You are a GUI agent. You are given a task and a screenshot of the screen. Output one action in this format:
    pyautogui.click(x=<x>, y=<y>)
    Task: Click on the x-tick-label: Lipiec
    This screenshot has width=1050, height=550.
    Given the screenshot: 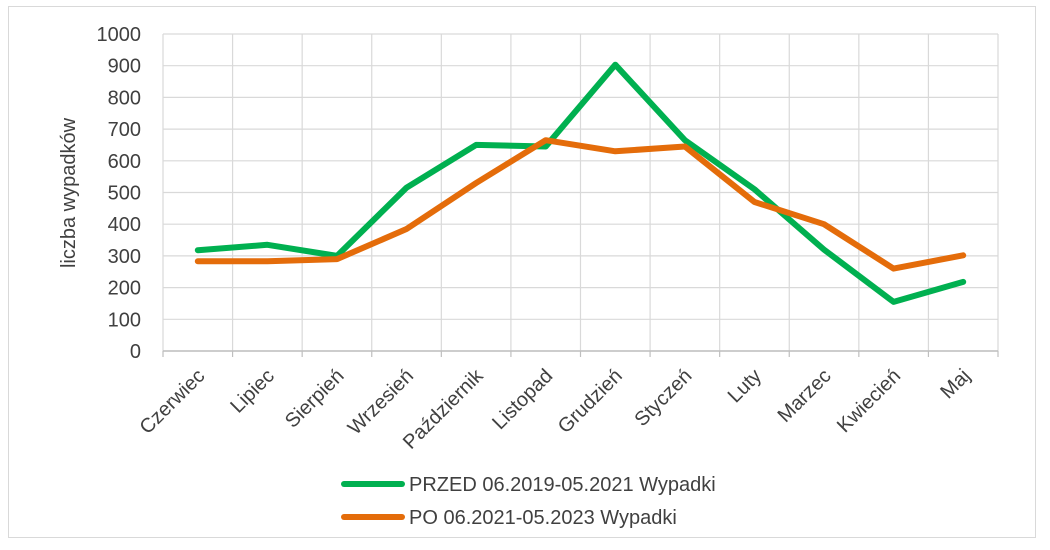 What is the action you would take?
    pyautogui.click(x=252, y=391)
    